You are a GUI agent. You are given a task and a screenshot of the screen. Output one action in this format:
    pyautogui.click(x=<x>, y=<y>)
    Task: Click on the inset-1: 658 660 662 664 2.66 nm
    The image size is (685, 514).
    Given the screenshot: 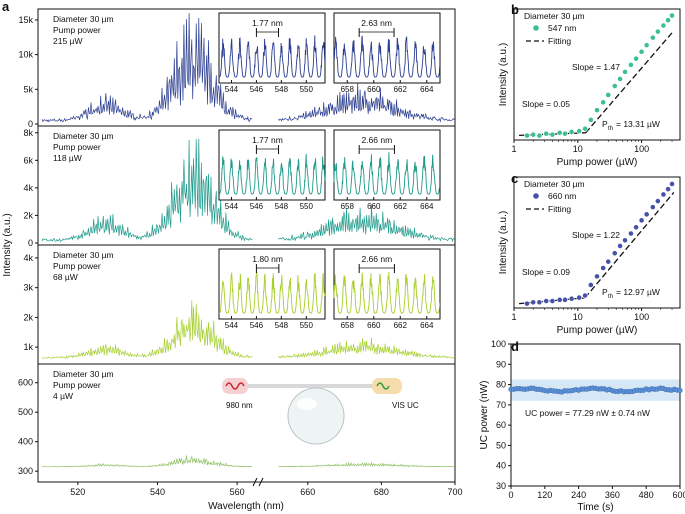 What is the action you would take?
    pyautogui.click(x=387, y=170)
    